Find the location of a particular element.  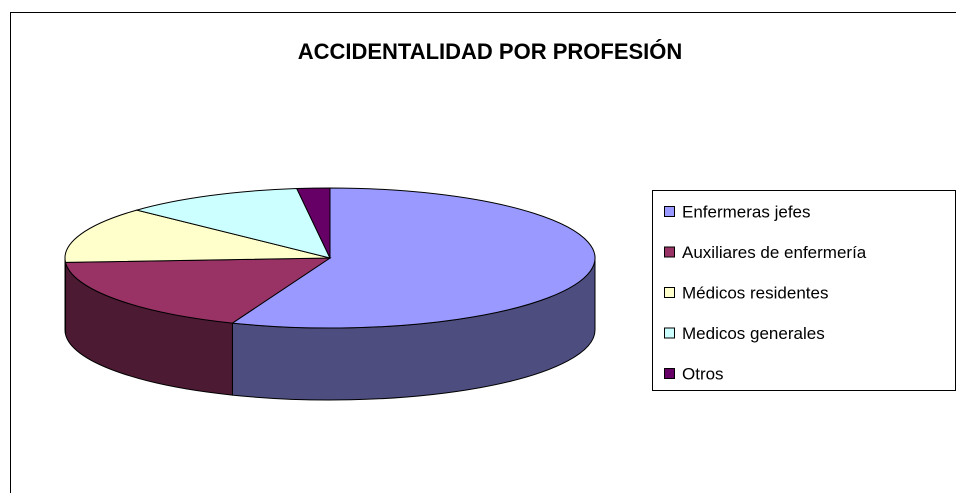

legend-label: Auxiliares de enfermería is located at coordinates (774, 252).